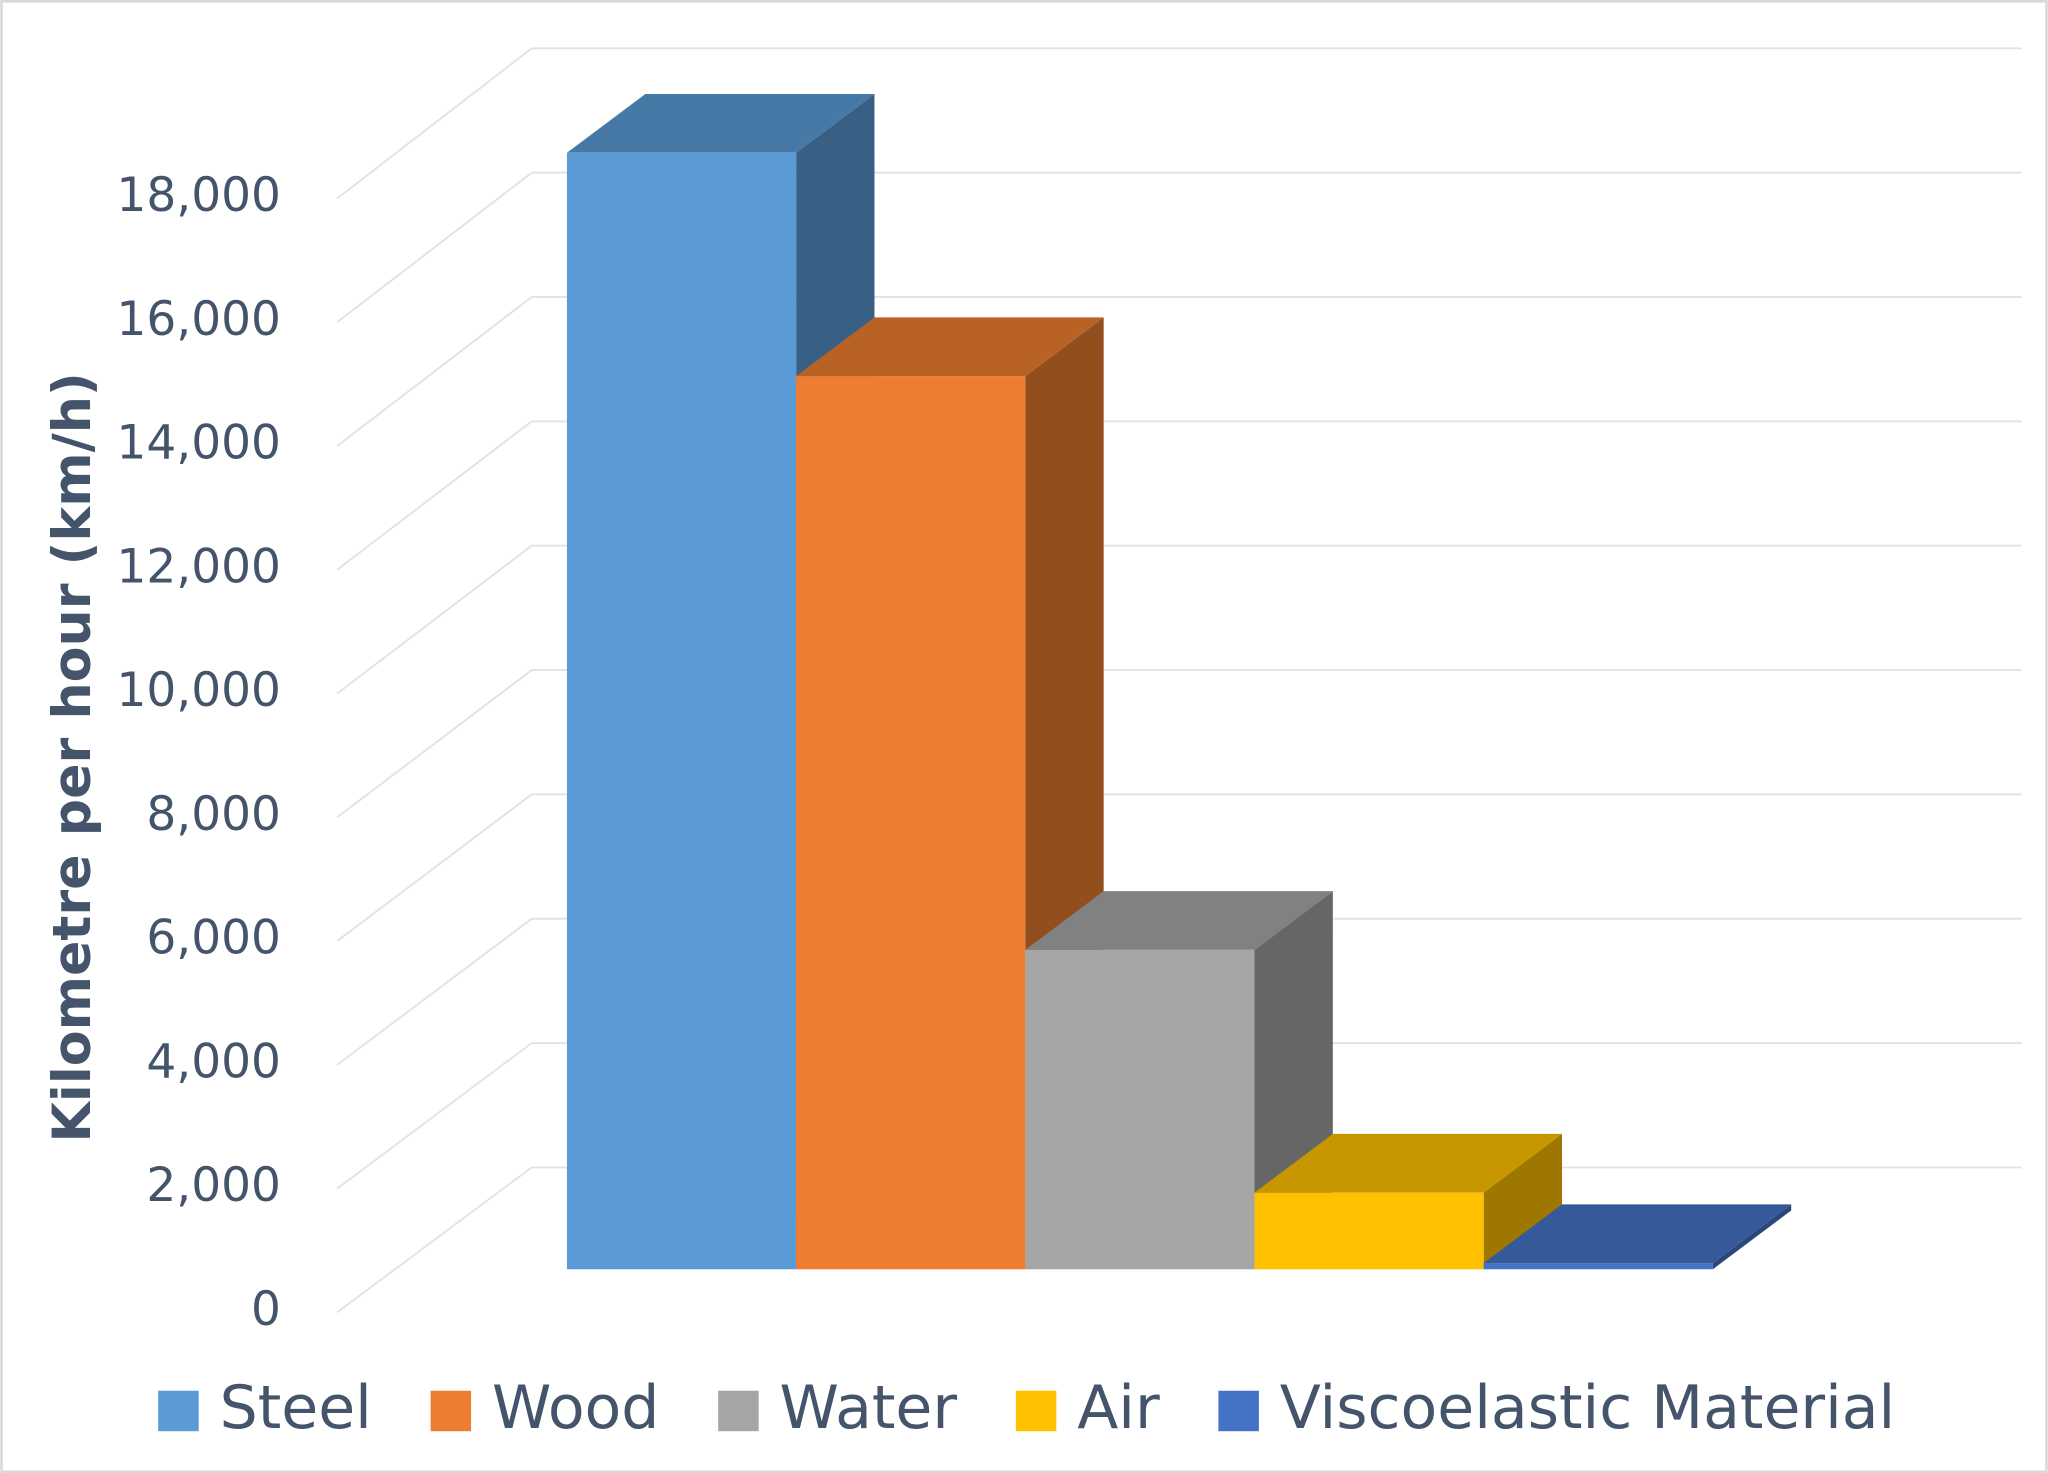 The height and width of the screenshot is (1473, 2048). What do you see at coordinates (199, 195) in the screenshot?
I see `y-tick-label: 18,000` at bounding box center [199, 195].